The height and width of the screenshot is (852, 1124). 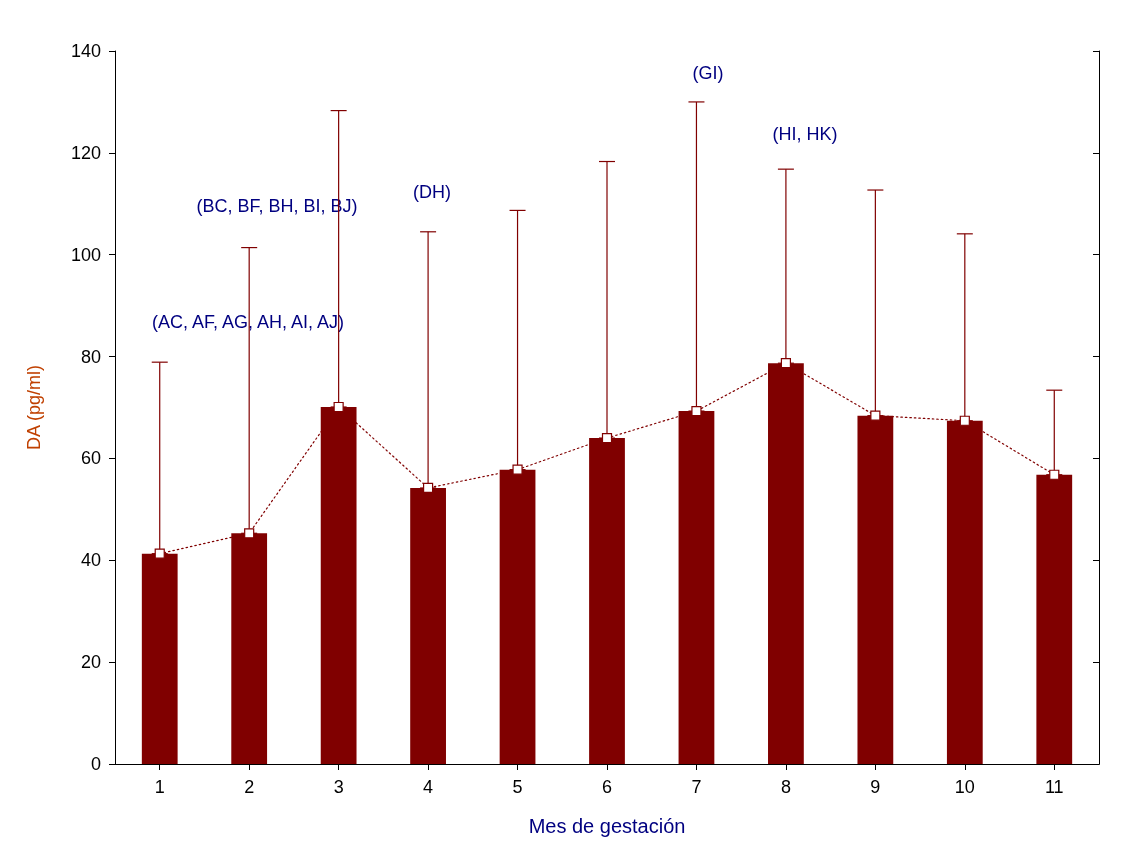 What do you see at coordinates (785, 787) in the screenshot?
I see `x-tick-label: 8` at bounding box center [785, 787].